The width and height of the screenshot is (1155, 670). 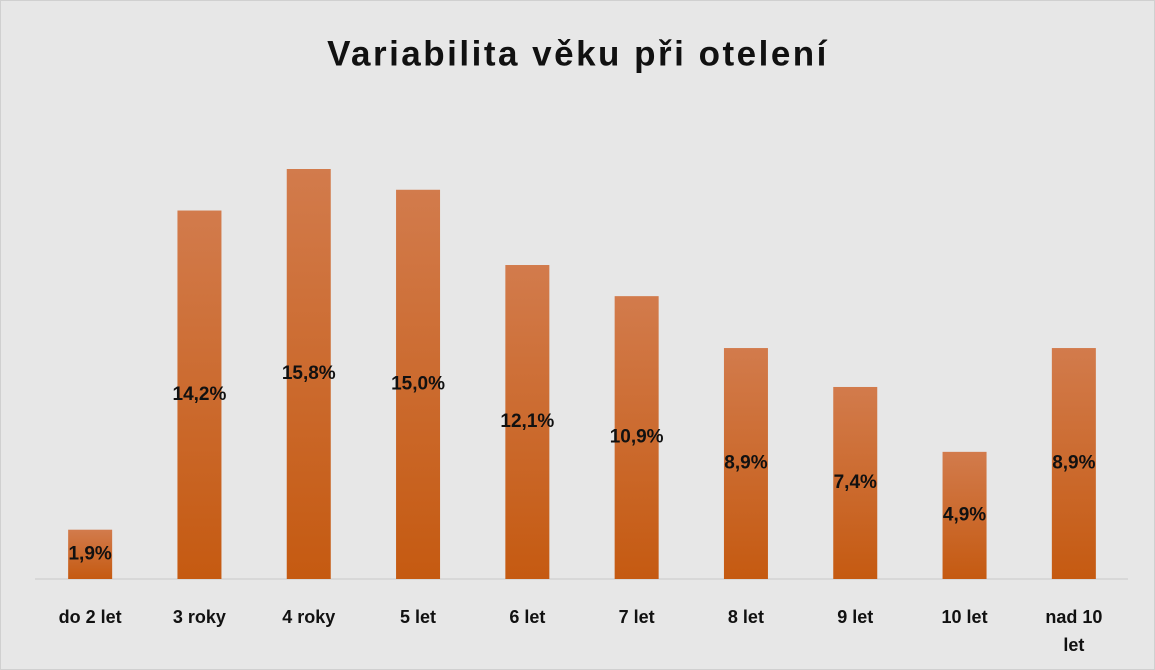 What do you see at coordinates (745, 617) in the screenshot?
I see `x-tick-label: 8 let` at bounding box center [745, 617].